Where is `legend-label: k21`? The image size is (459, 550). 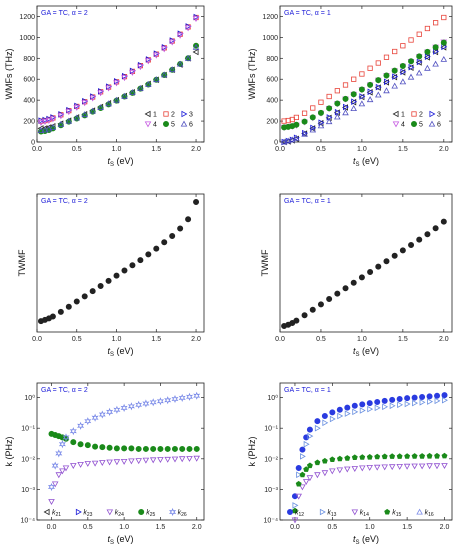
legend-label: k21 is located at coordinates (56, 514).